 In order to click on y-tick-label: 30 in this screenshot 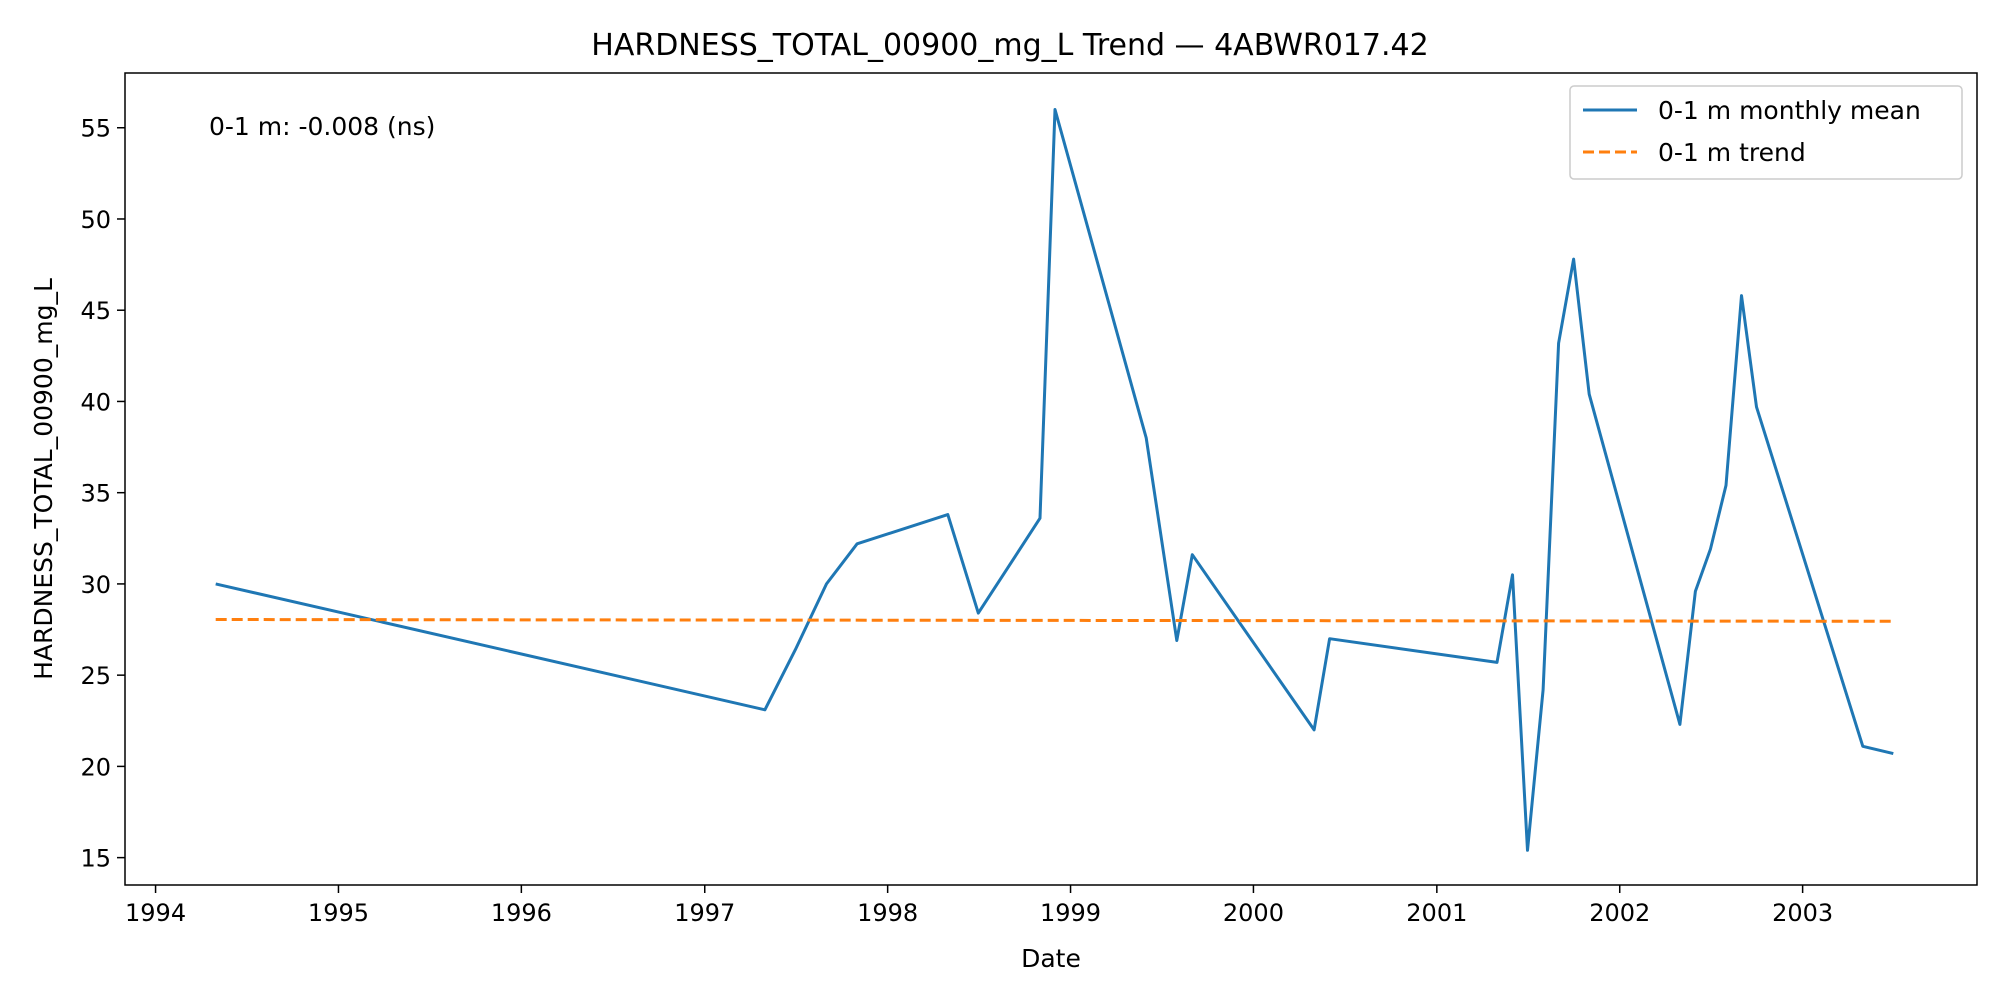, I will do `click(95, 585)`.